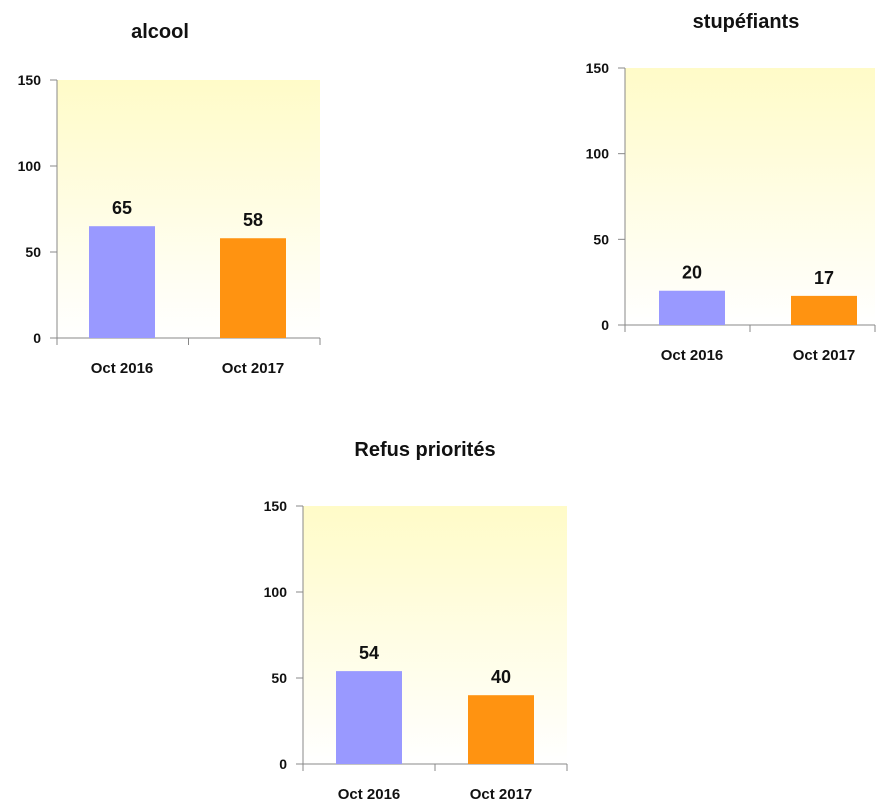  What do you see at coordinates (692, 273) in the screenshot?
I see `data-label: 20` at bounding box center [692, 273].